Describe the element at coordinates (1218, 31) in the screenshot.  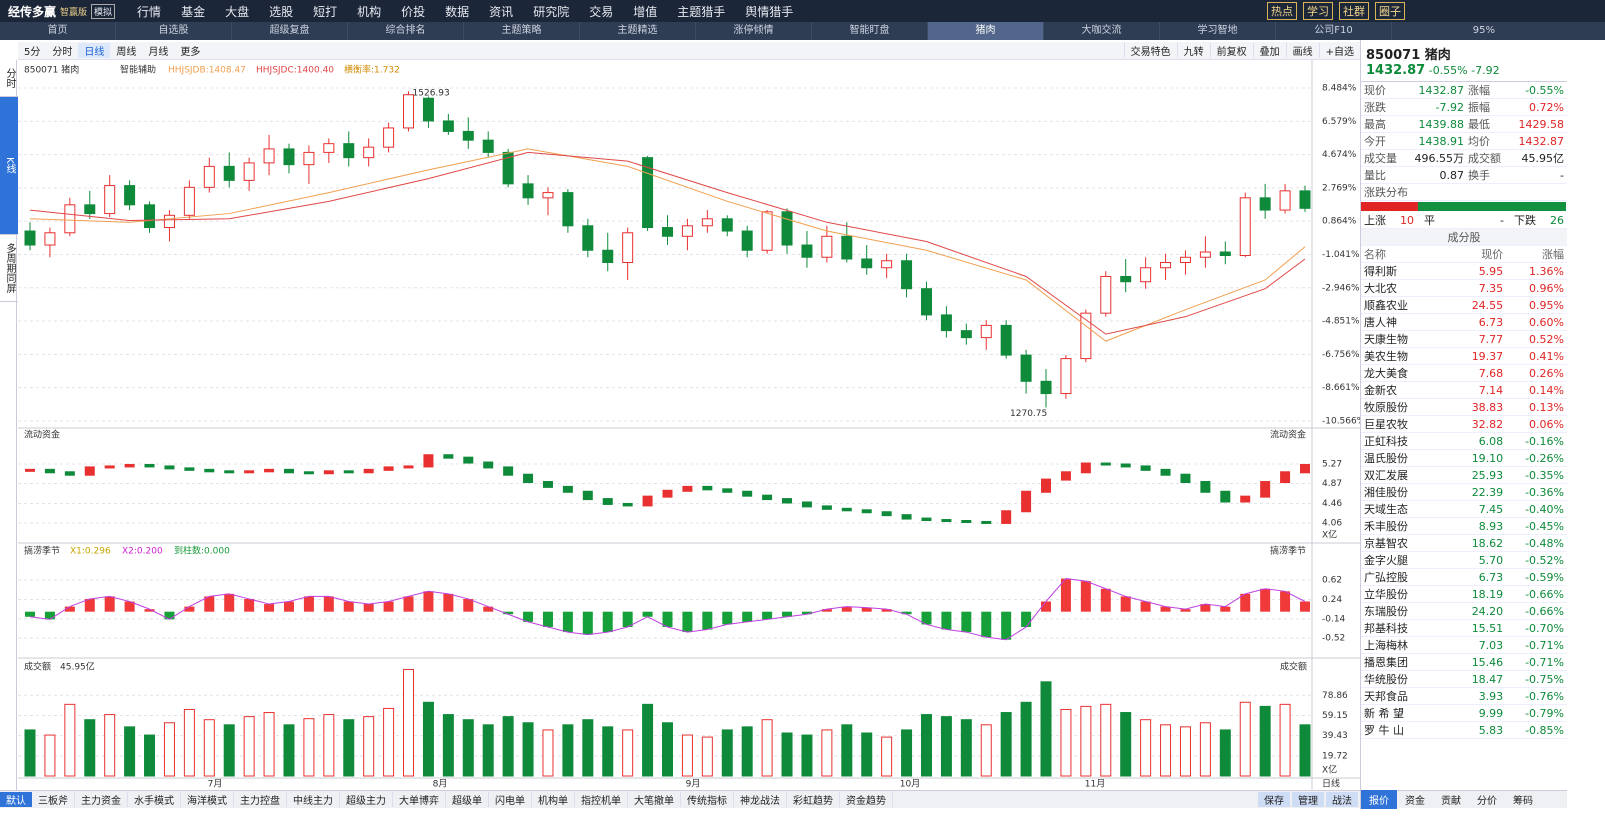
I see `tab: 学习智地` at that location.